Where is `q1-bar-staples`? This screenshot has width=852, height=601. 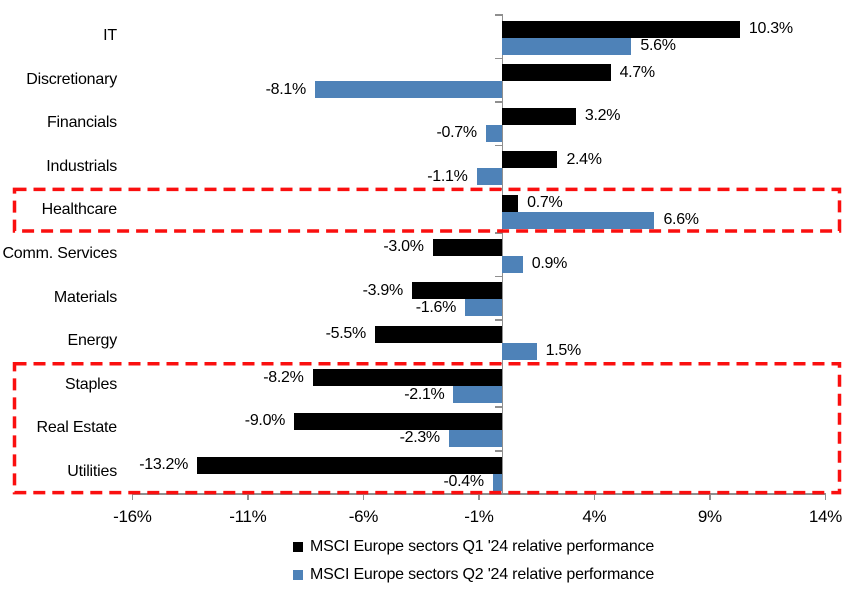 q1-bar-staples is located at coordinates (407, 378).